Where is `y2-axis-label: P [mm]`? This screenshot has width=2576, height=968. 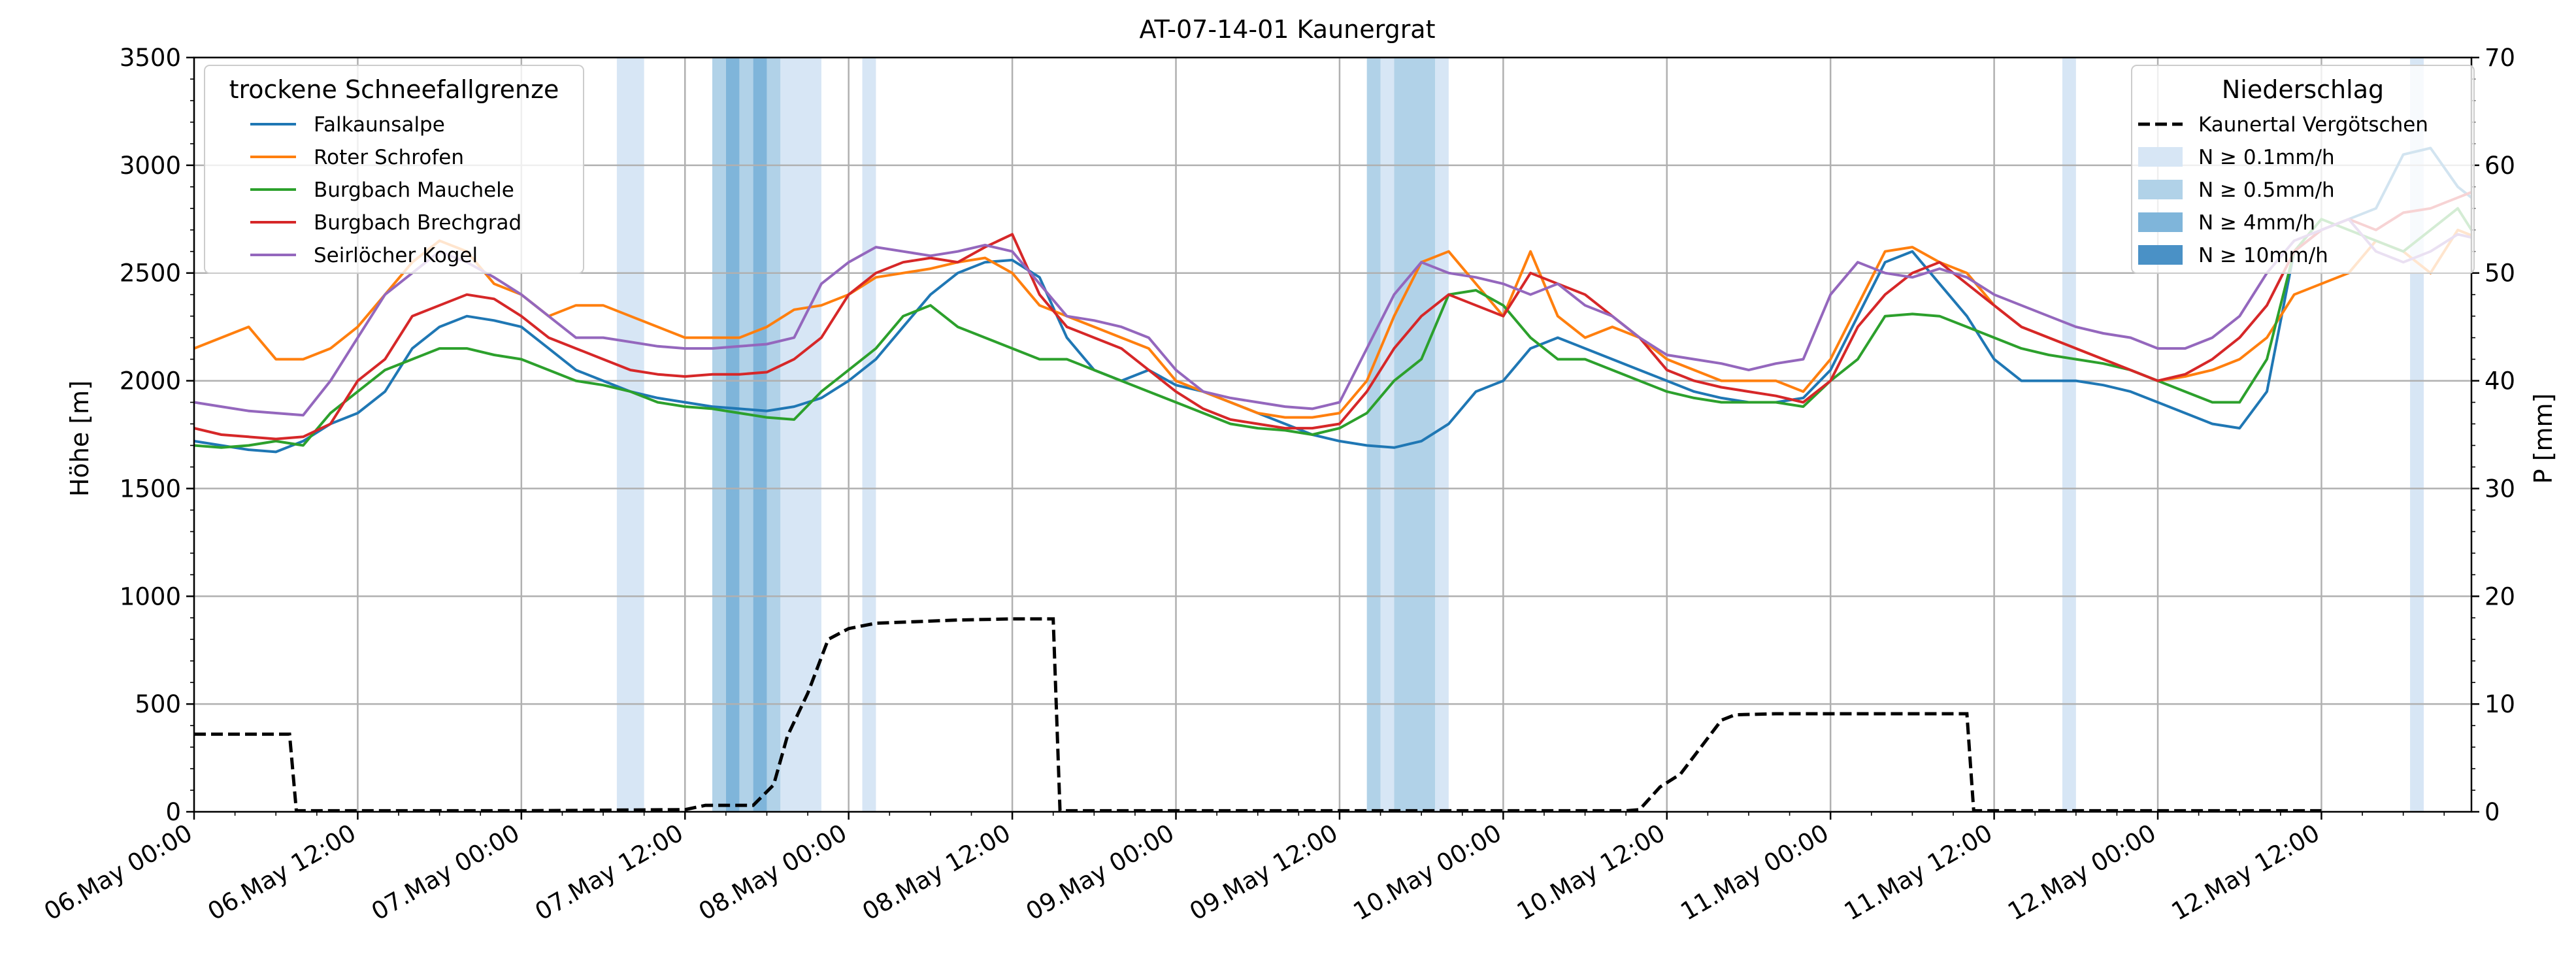 y2-axis-label: P [mm] is located at coordinates (2543, 438).